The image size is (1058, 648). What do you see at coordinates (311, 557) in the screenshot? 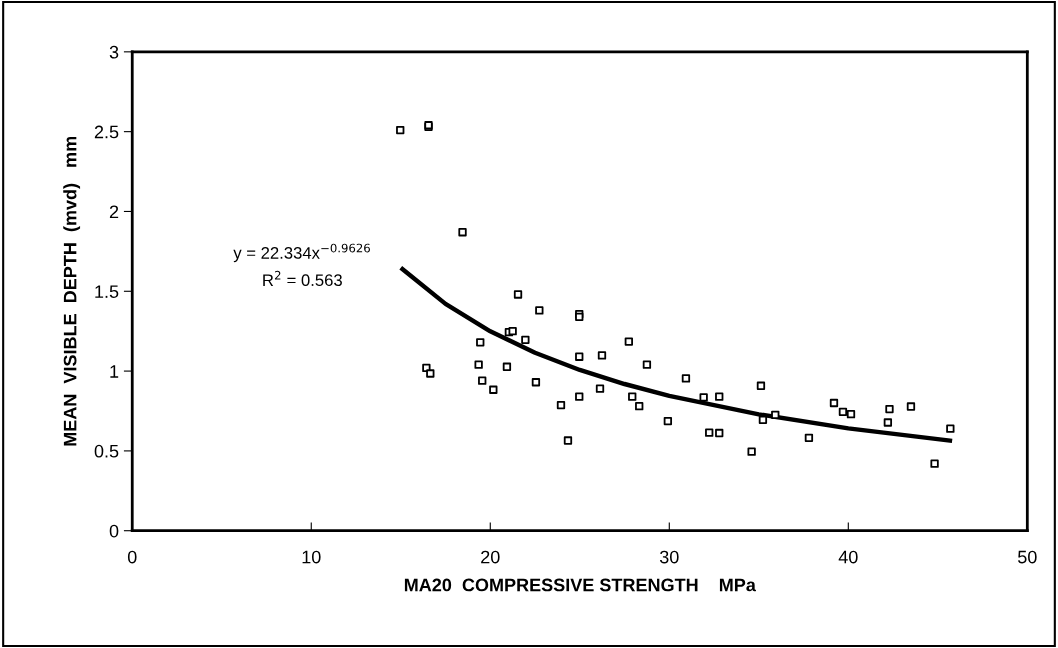
I see `x-tick-label: 10` at bounding box center [311, 557].